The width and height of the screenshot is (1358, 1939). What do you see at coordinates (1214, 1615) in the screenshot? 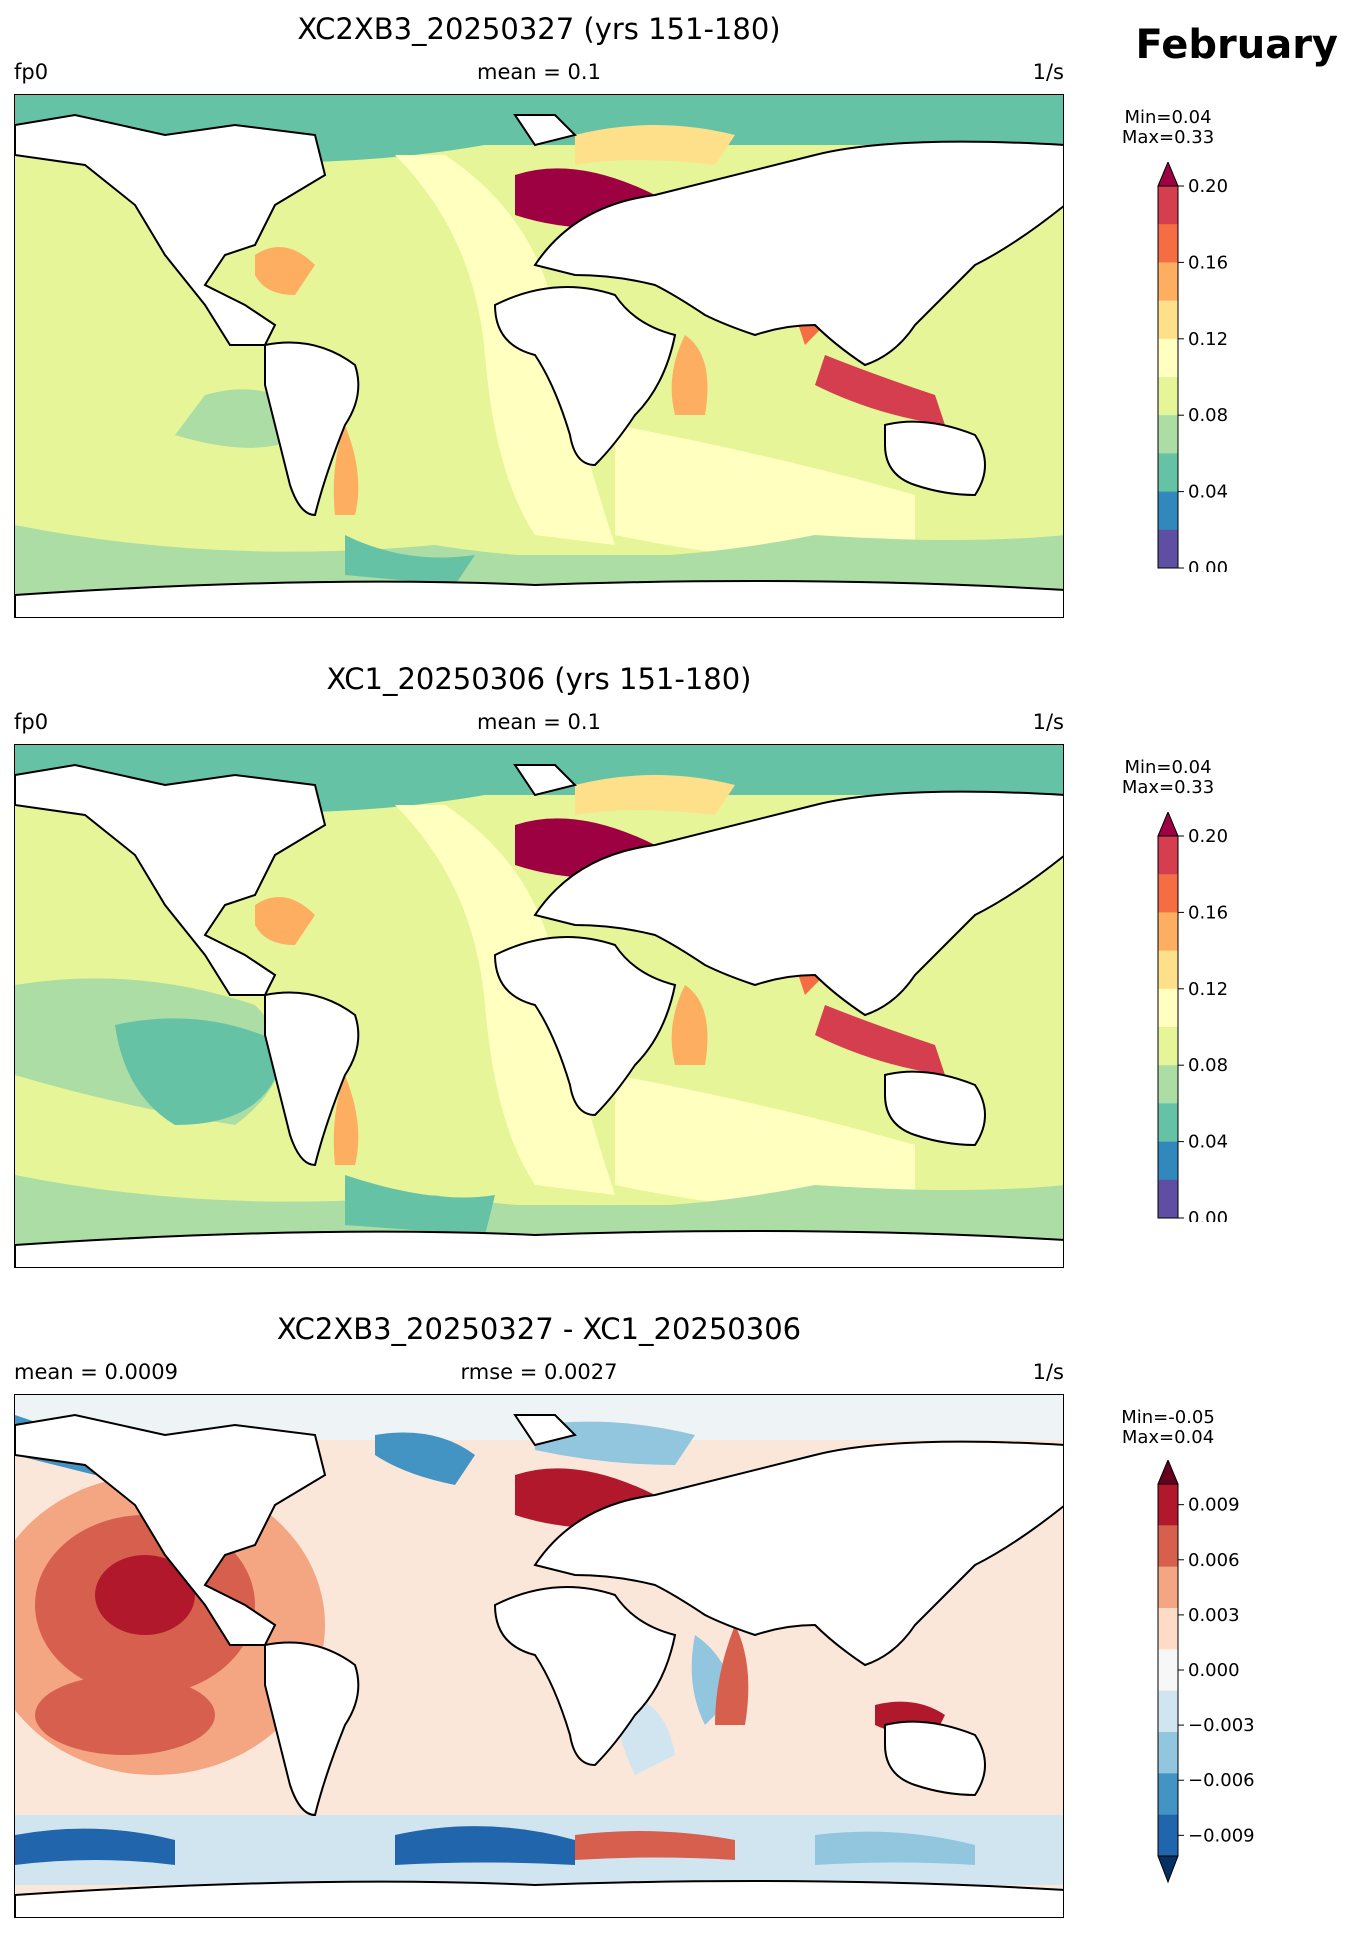
I see `colorbar-tick-label: 0.003` at bounding box center [1214, 1615].